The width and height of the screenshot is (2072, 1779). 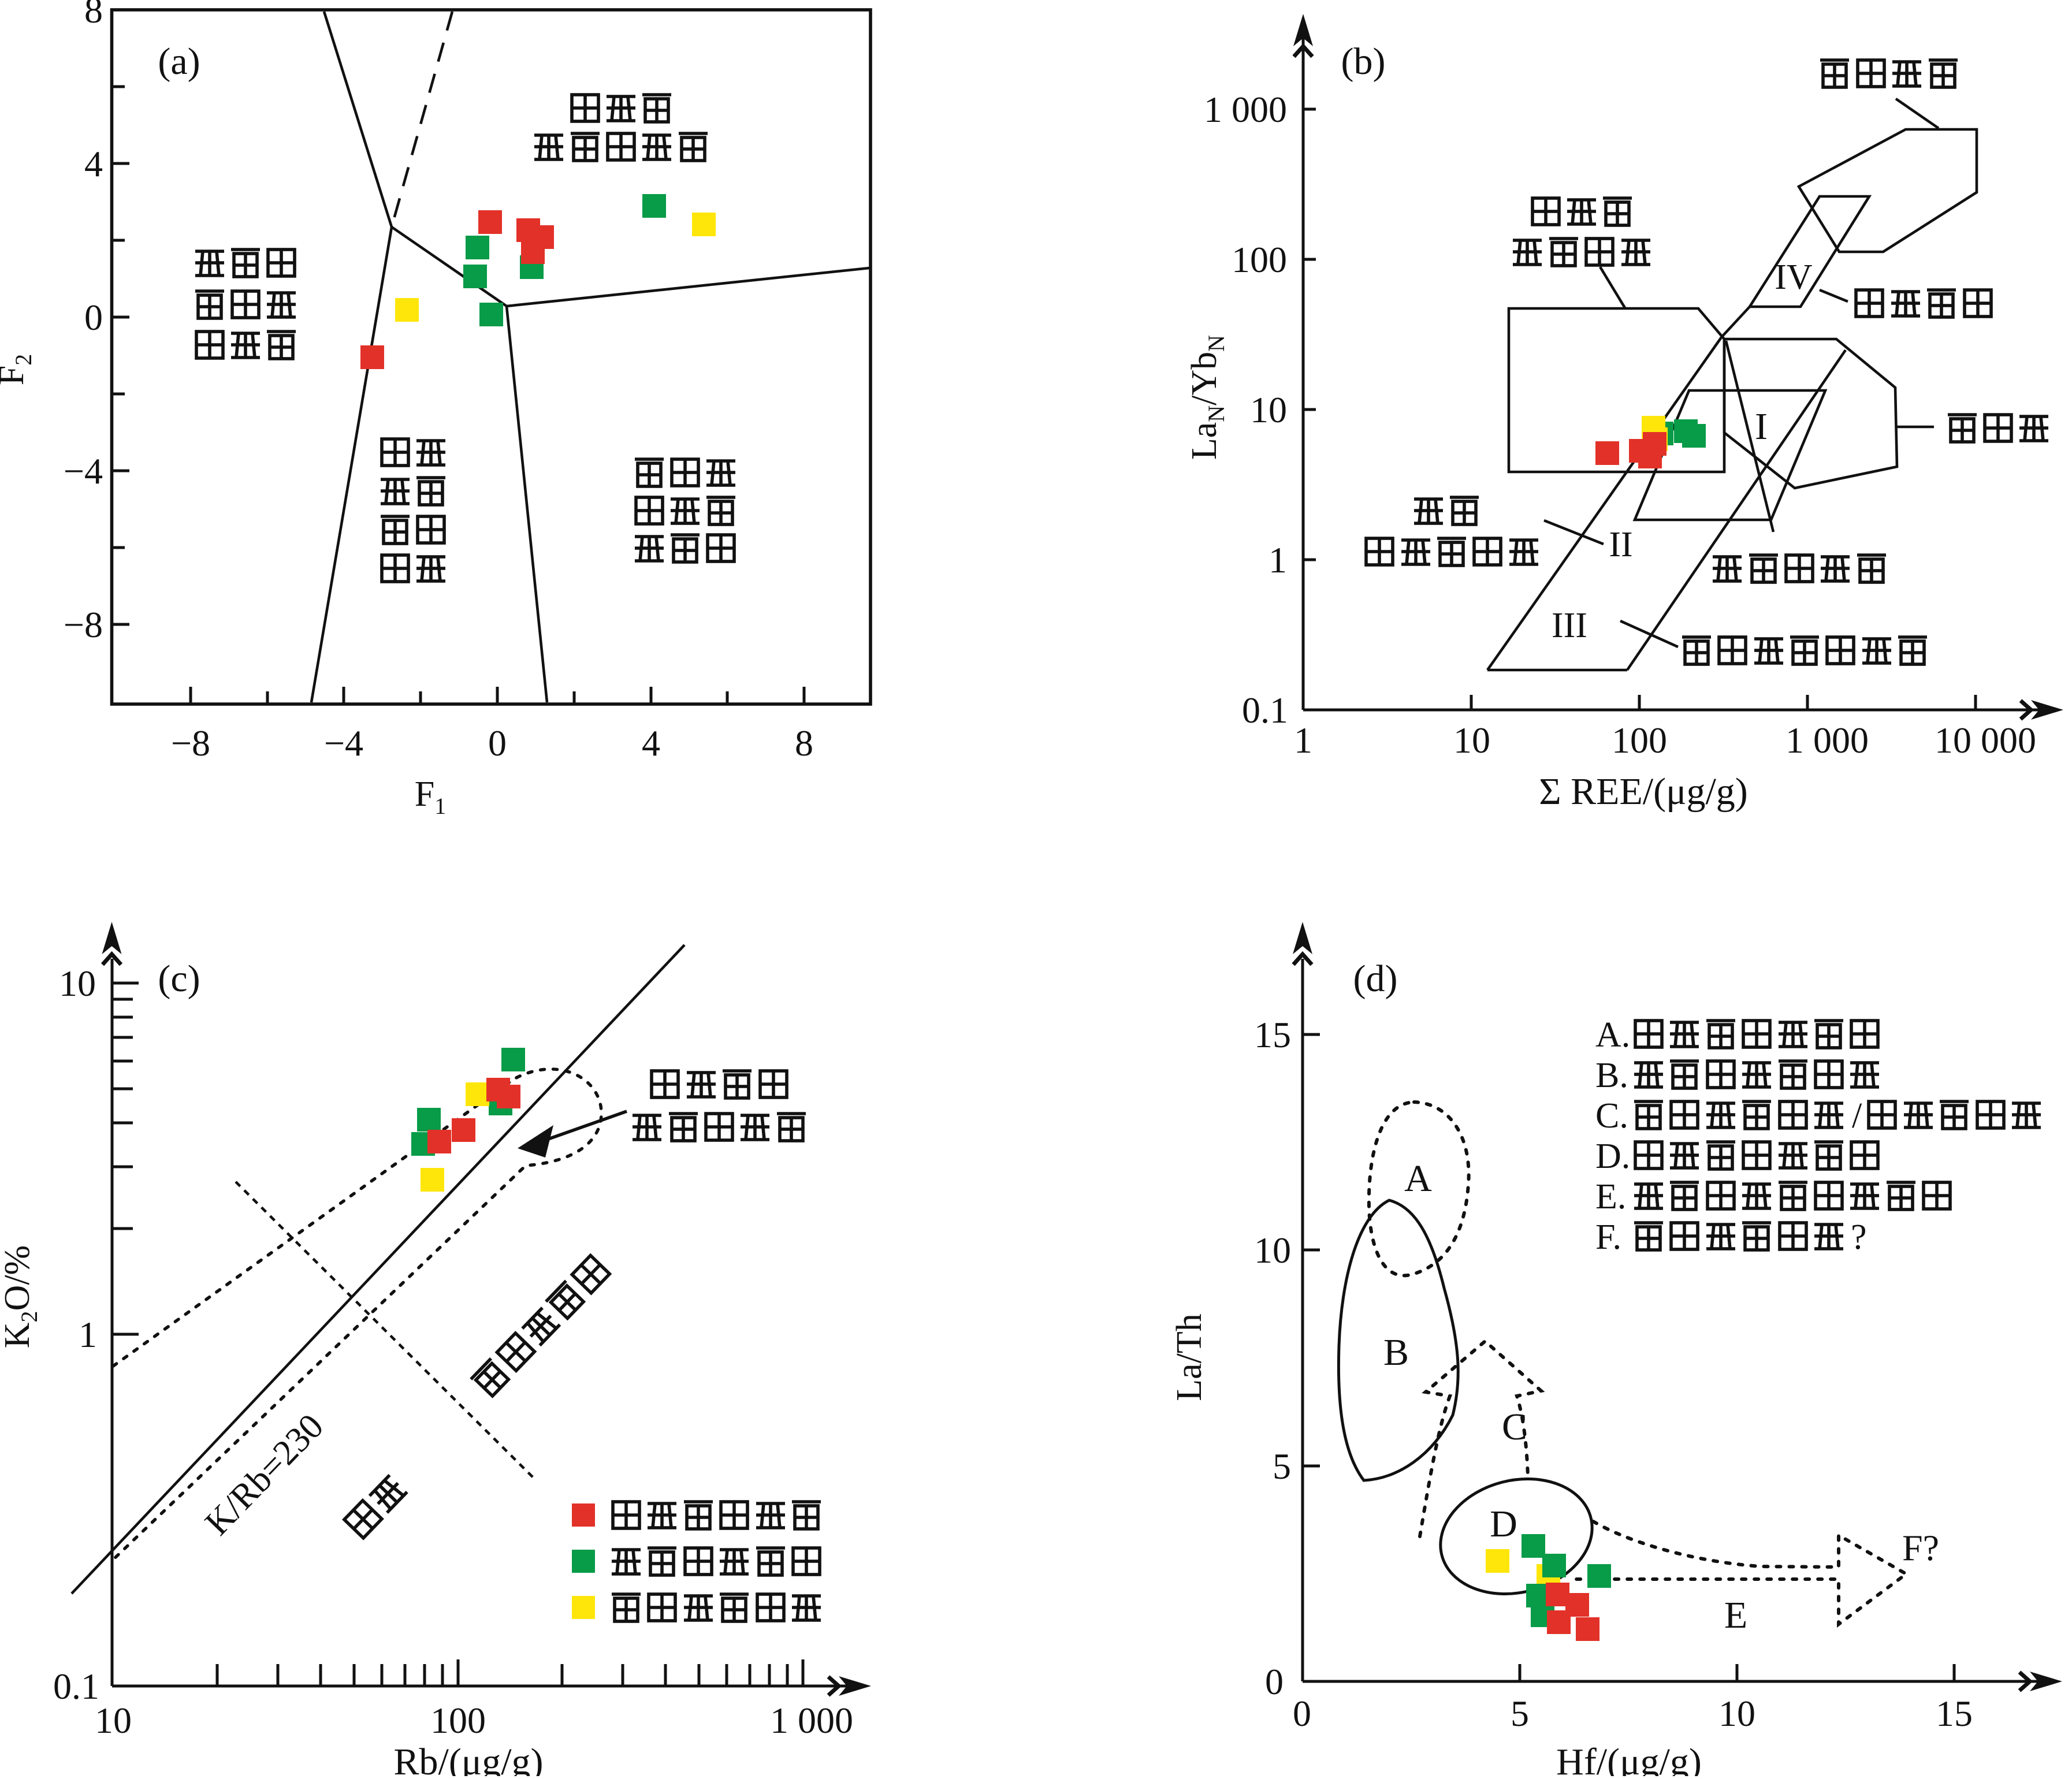 I want to click on svg-text: A, so click(x=1418, y=1179).